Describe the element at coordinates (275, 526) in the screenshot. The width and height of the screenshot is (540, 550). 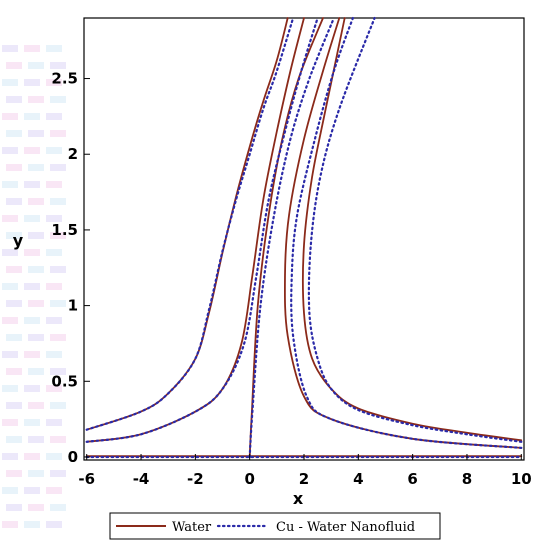
I see `legend: Water Cu - Water Nanofluid` at that location.